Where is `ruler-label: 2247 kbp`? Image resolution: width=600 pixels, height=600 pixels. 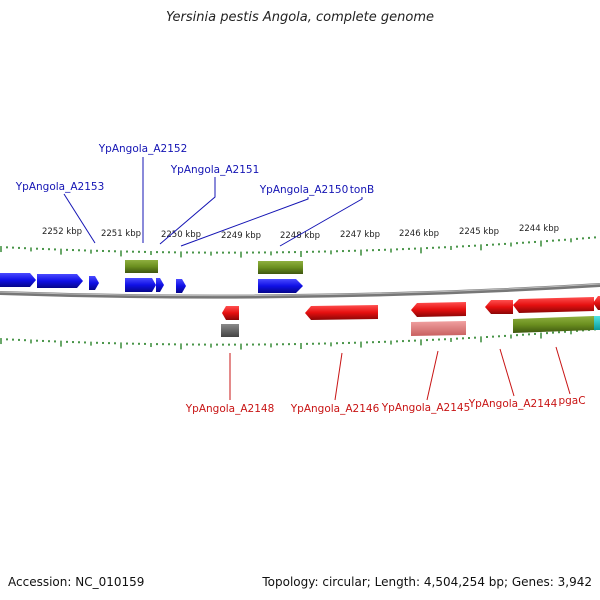
ruler-label: 2247 kbp is located at coordinates (360, 235).